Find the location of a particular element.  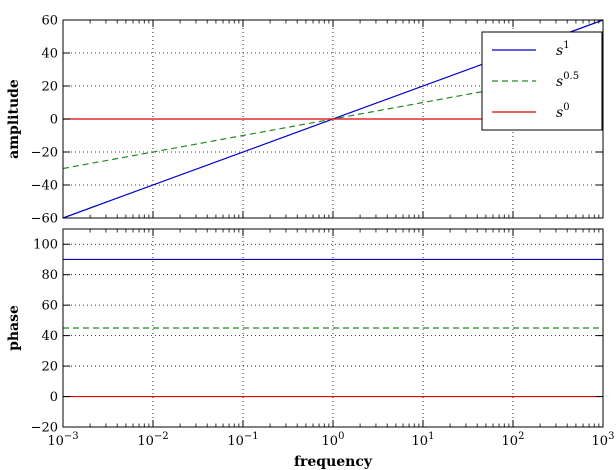

legend-label-0: s1 is located at coordinates (563, 49).